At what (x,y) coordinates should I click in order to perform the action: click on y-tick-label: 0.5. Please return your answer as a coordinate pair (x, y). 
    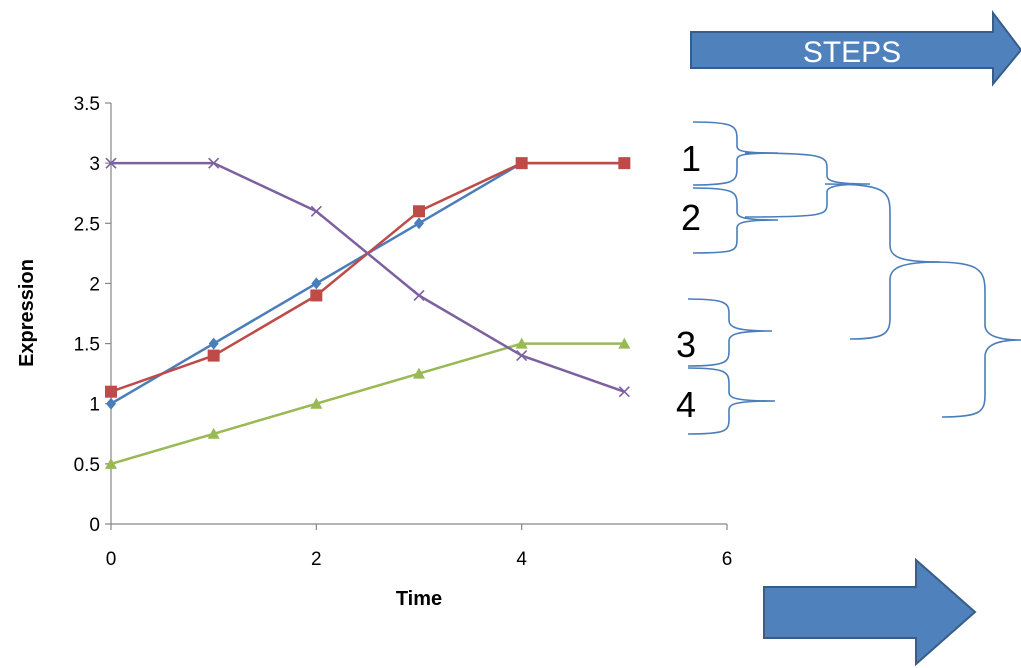
    Looking at the image, I should click on (87, 465).